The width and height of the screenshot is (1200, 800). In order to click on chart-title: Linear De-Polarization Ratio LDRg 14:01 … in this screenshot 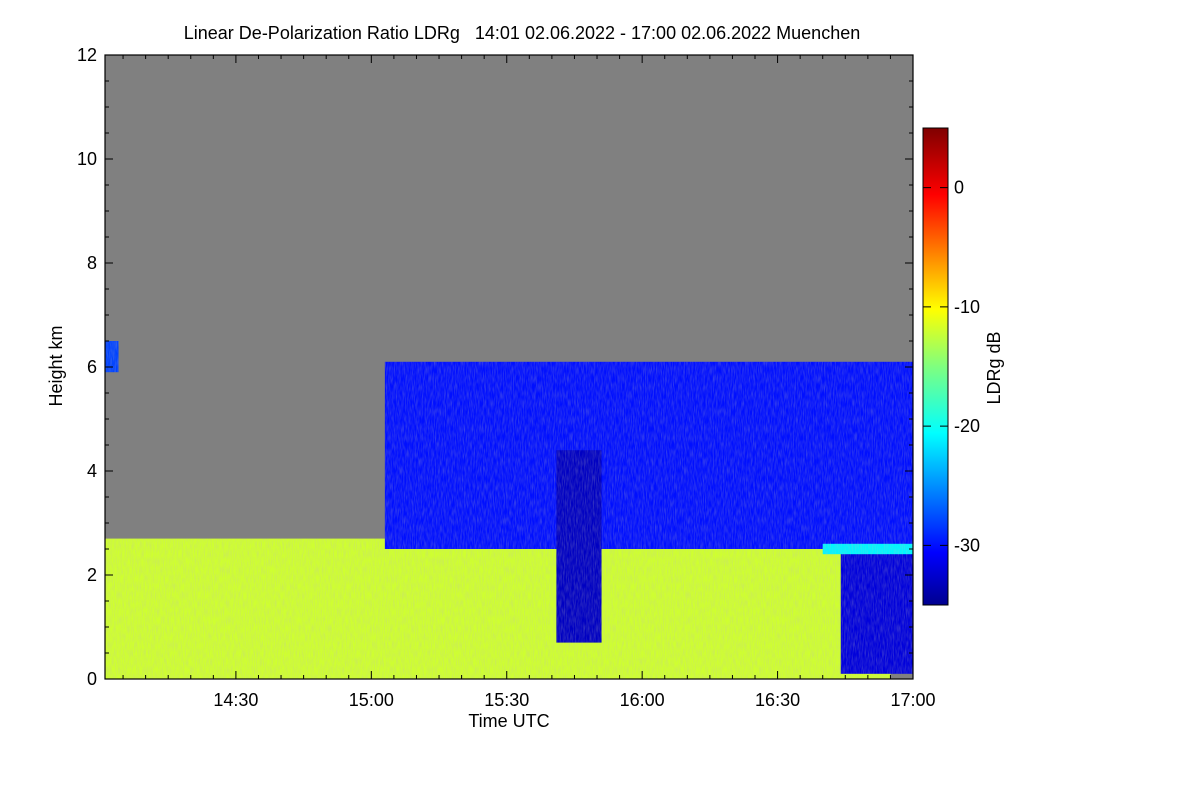, I will do `click(522, 33)`.